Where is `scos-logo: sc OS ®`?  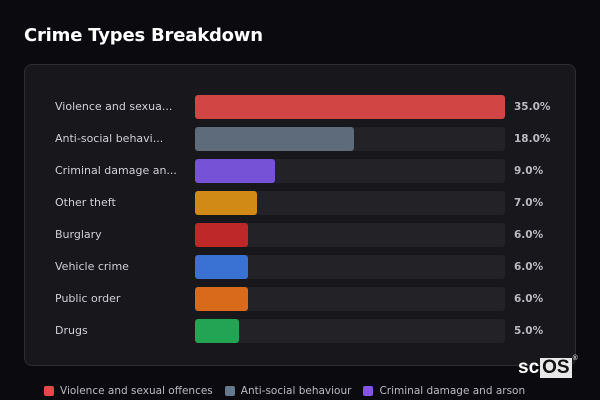
scos-logo: sc OS ® is located at coordinates (548, 367).